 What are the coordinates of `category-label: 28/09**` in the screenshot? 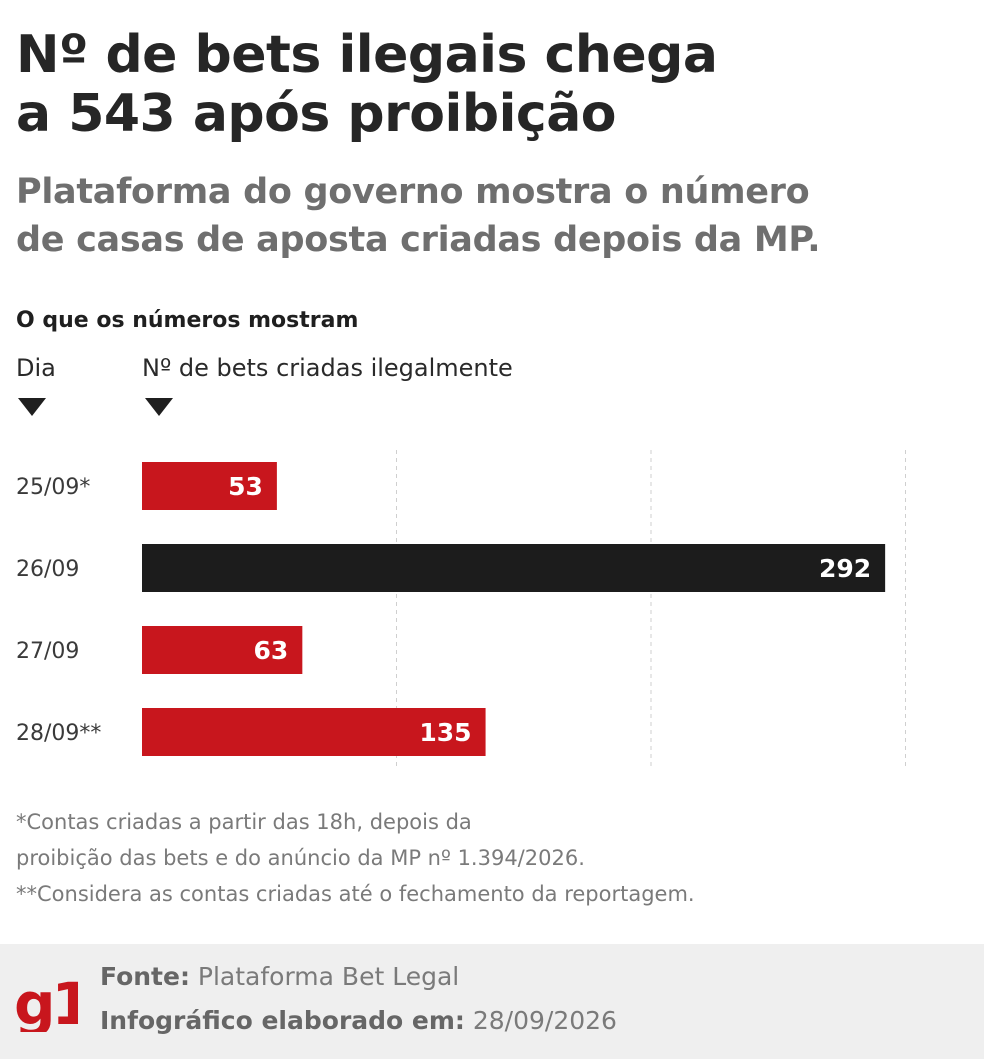 It's located at (58, 733).